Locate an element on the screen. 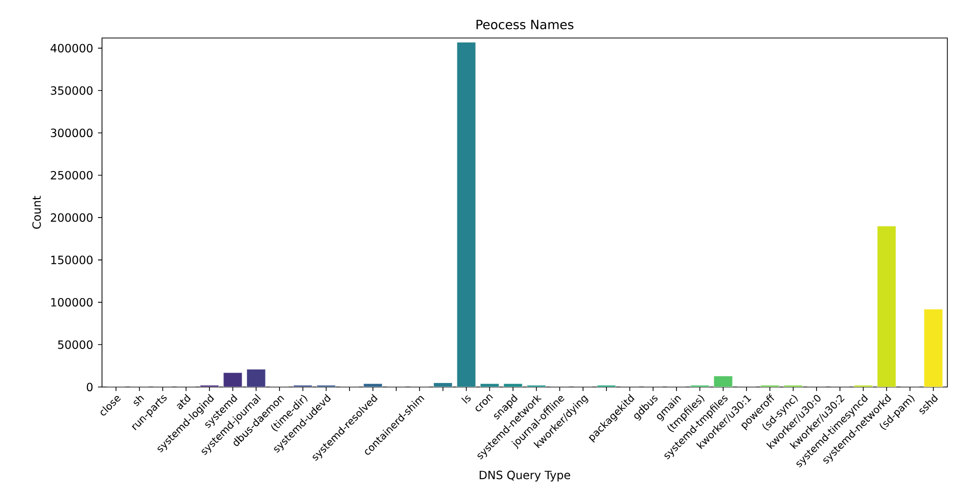 This screenshot has height=494, width=971. y-tick-label: 400000 is located at coordinates (71, 48).